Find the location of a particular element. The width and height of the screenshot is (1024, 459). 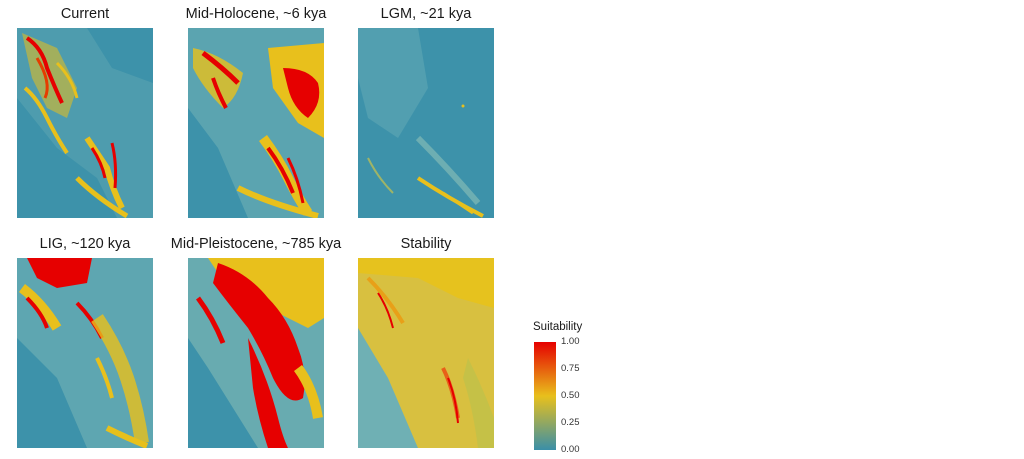

panel-mid-pleistocene: Mid-Pleistocene, ~785 kya is located at coordinates (256, 342).